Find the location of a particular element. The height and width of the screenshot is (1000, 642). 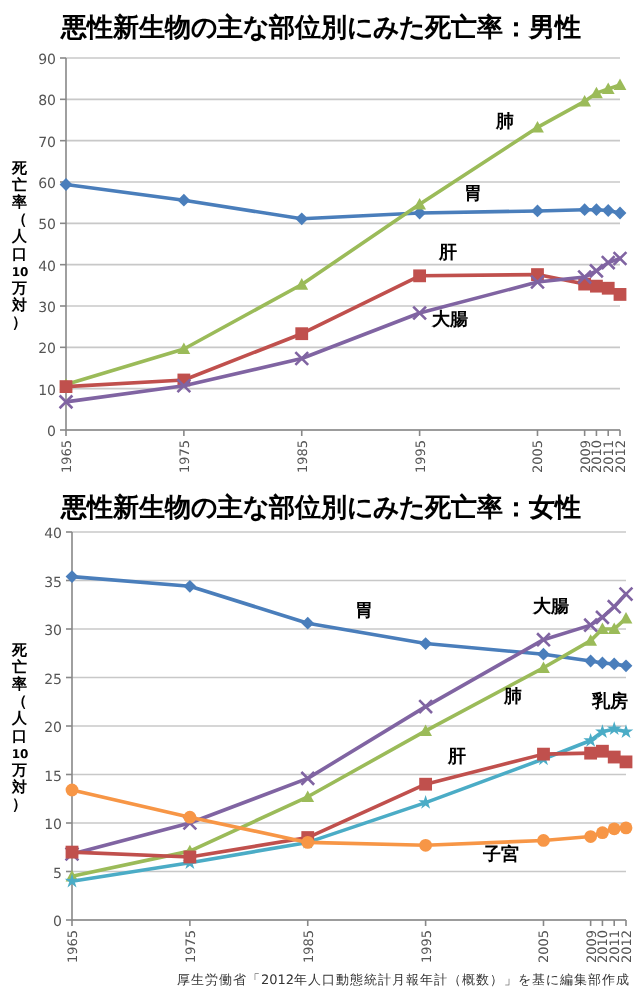

chart-title: 悪性新生物の主な部位別にみた死亡率：男性 is located at coordinates (320, 28).